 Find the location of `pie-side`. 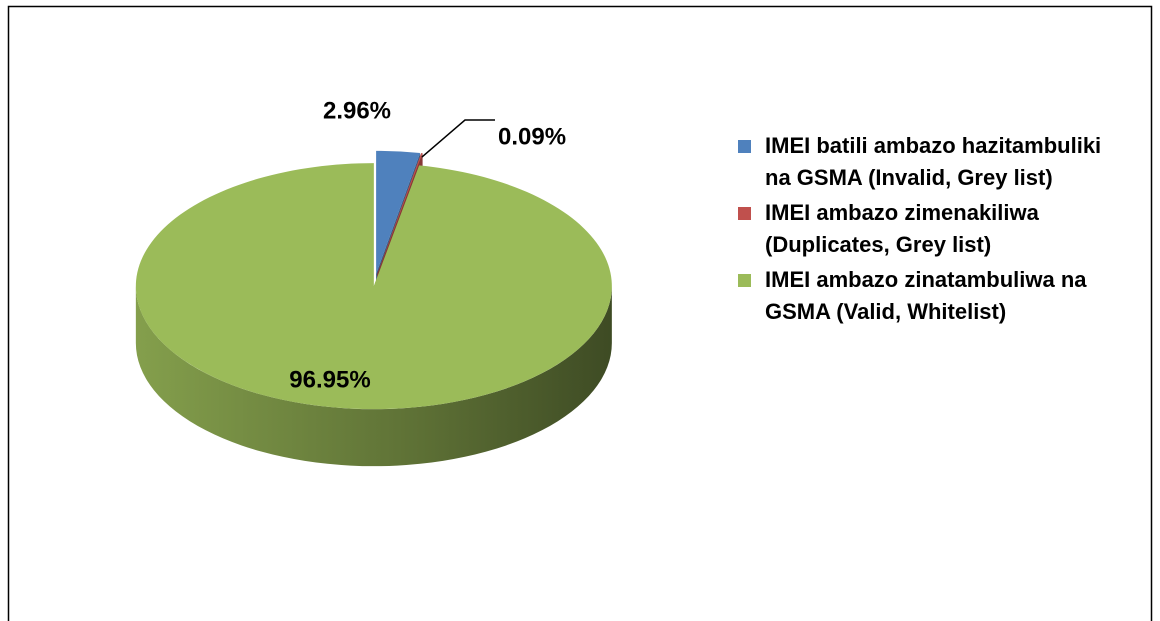

pie-side is located at coordinates (373, 376).